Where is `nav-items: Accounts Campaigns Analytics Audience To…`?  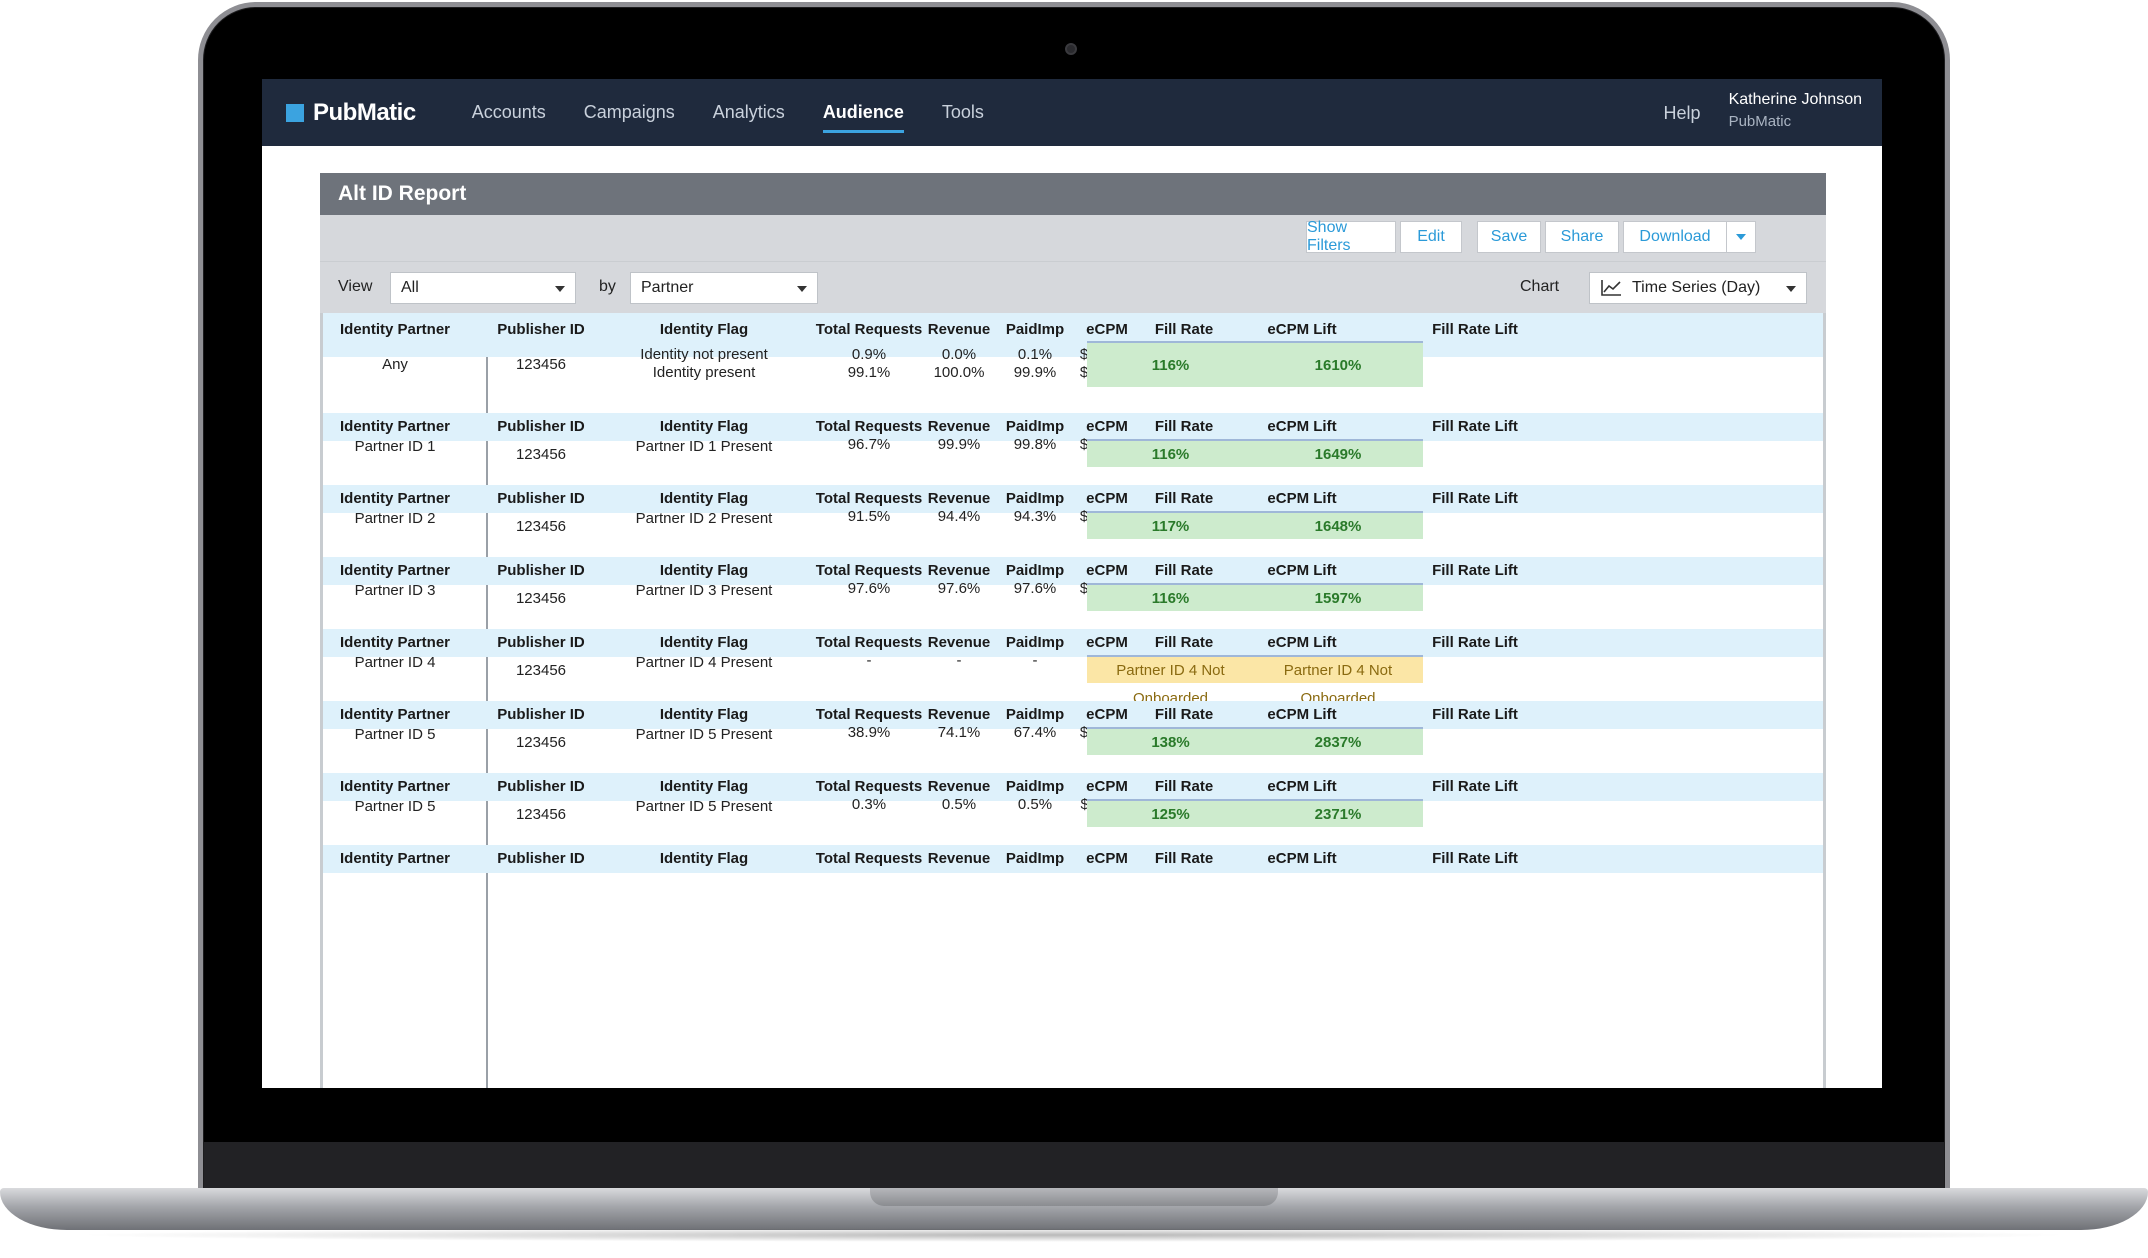 nav-items: Accounts Campaigns Analytics Audience To… is located at coordinates (746, 113).